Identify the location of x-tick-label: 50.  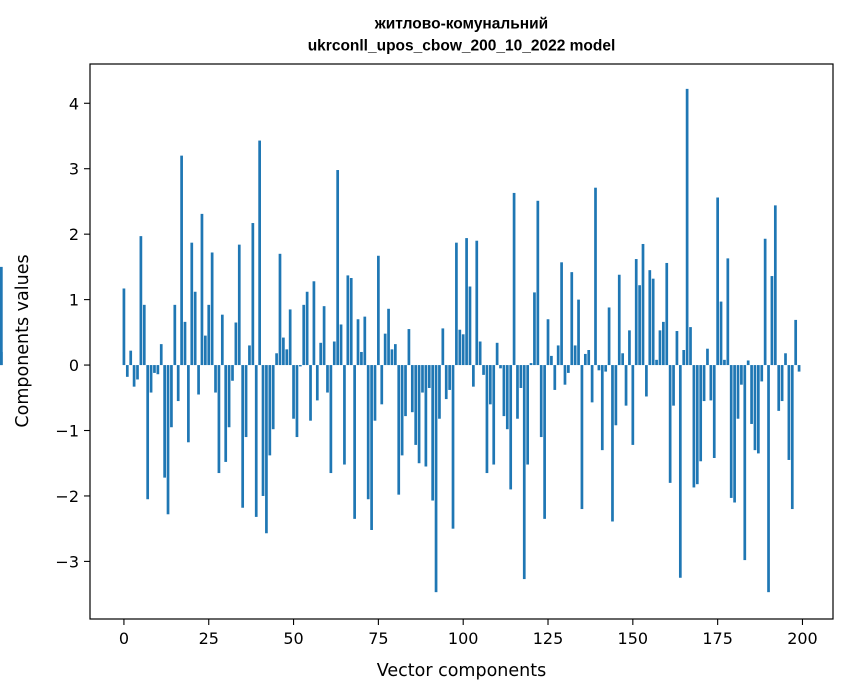
(293, 638).